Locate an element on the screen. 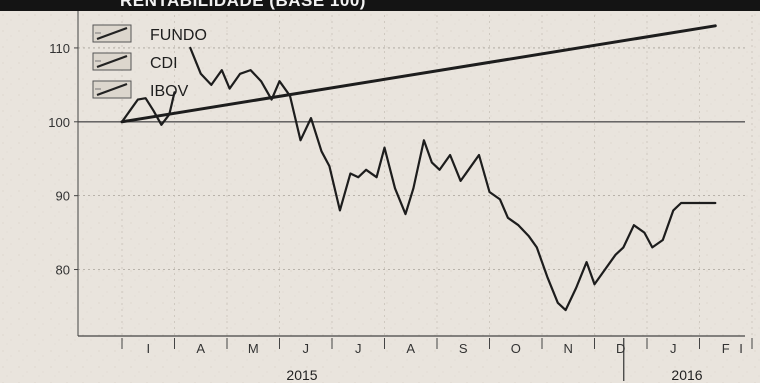 This screenshot has width=760, height=383. x-tick-label: F is located at coordinates (726, 348).